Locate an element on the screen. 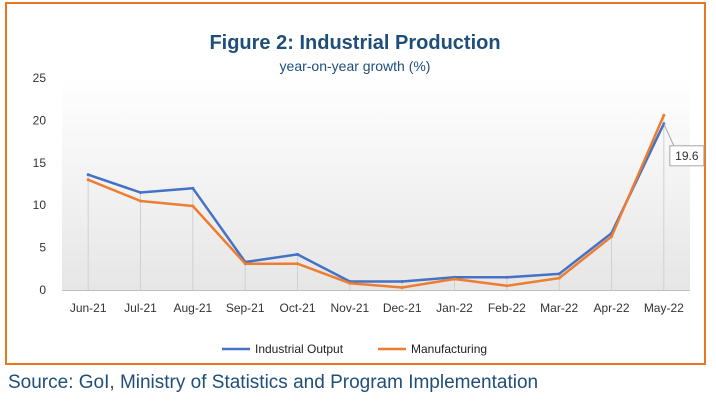 This screenshot has height=415, width=716. chart-subtitle: year-on-year growth (%) is located at coordinates (355, 66).